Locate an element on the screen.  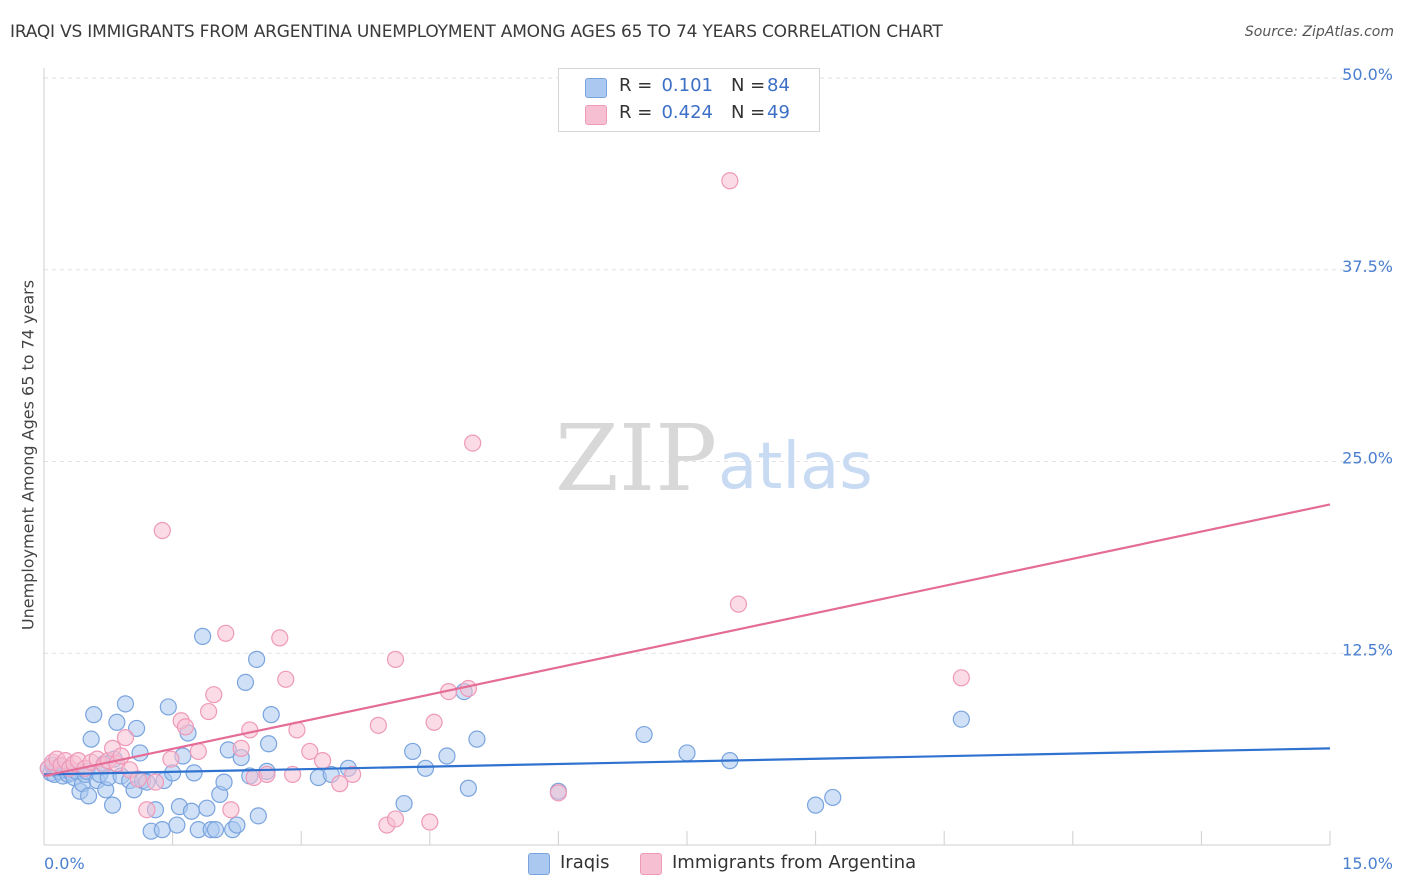
legend-n-value-iraqis: 84 is located at coordinates (778, 85).